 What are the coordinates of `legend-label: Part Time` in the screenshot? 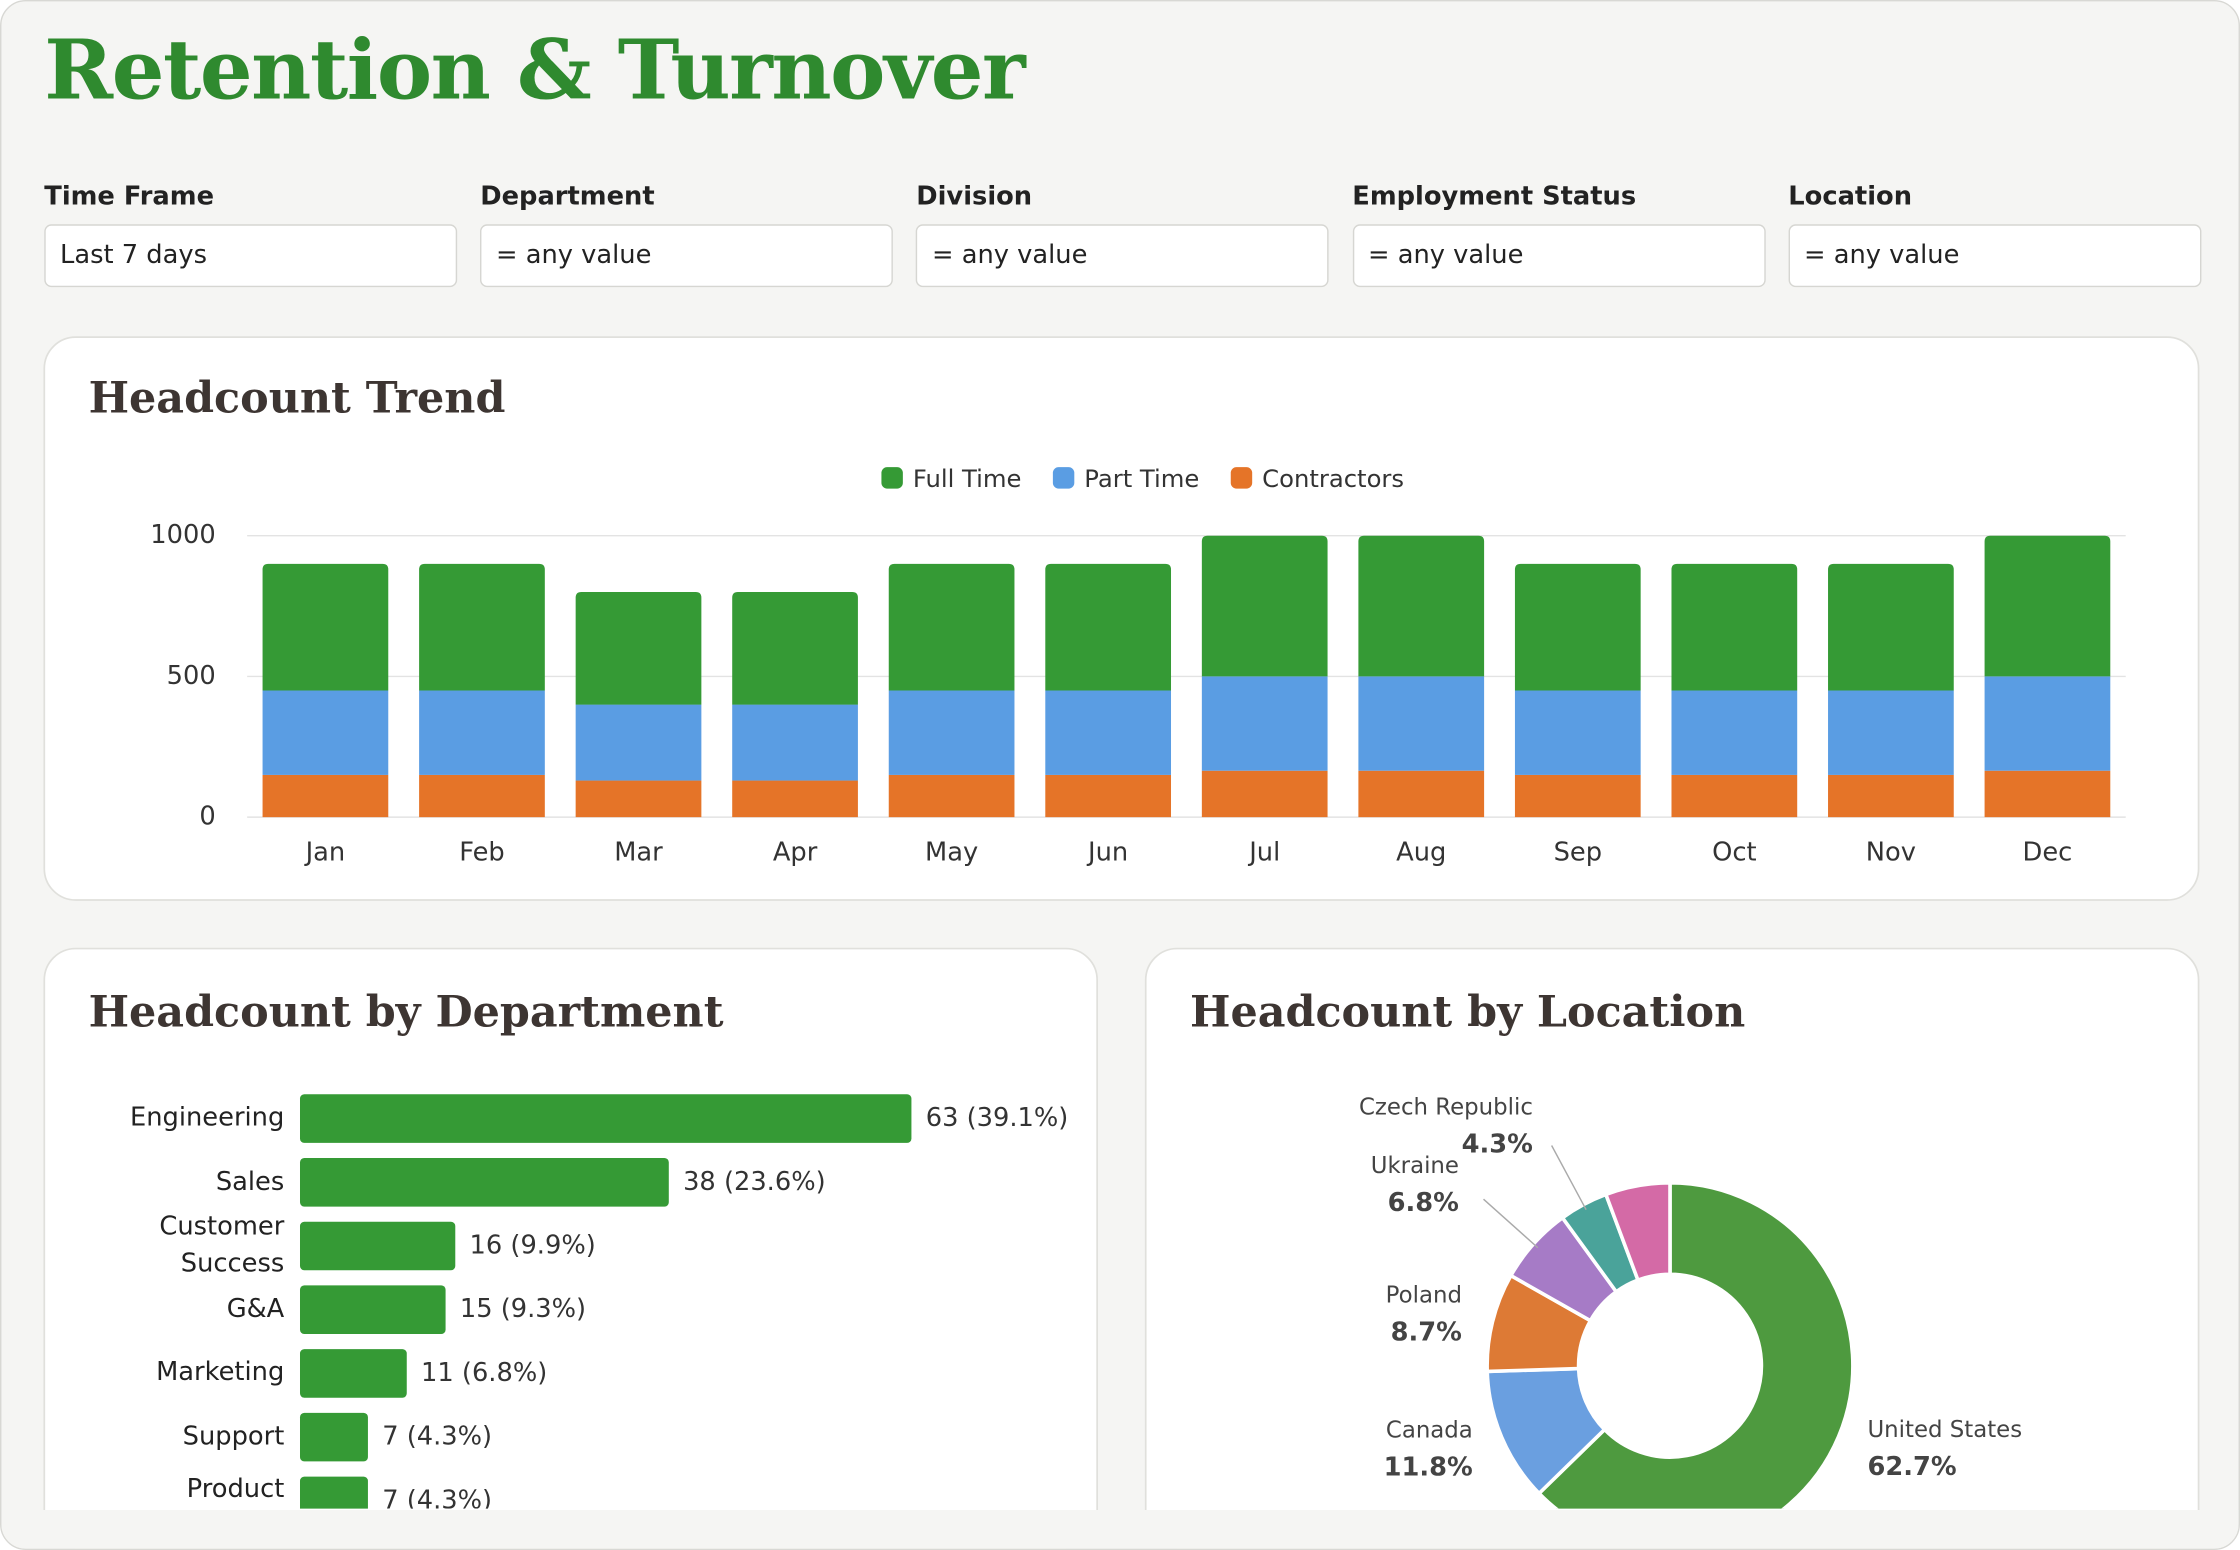 It's located at (1141, 478).